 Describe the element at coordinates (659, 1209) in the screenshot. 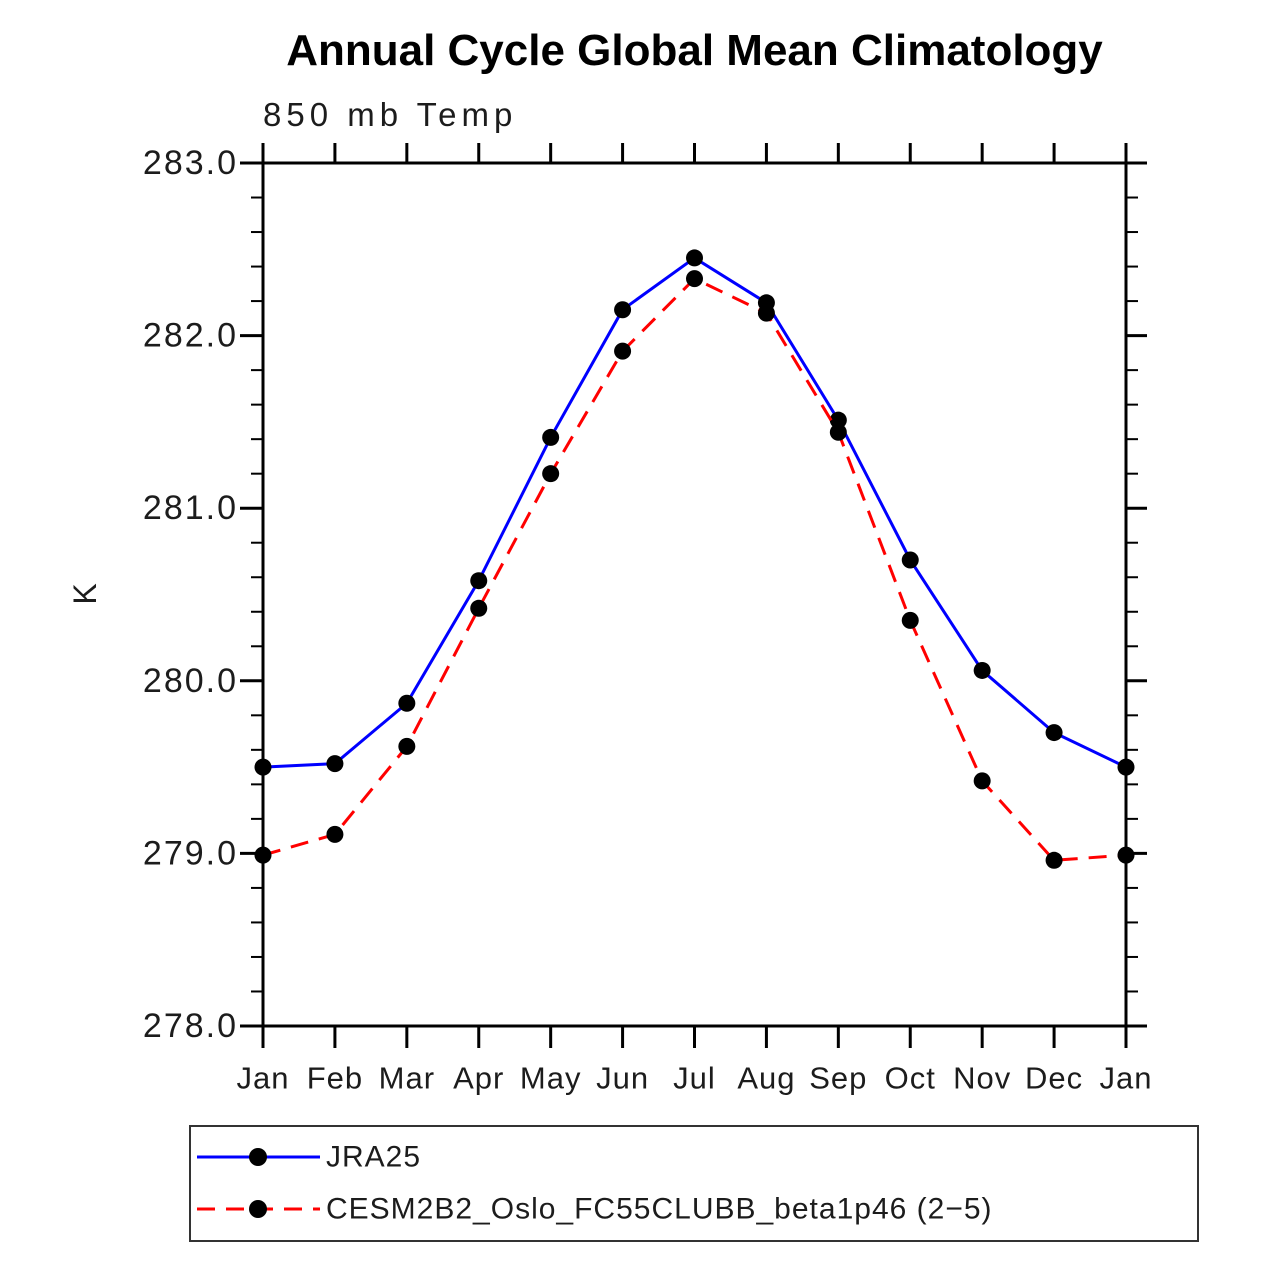

I see `legend-label: CESM2B2_Oslo_FC55CLUBB_beta1p46 (2−5)` at that location.